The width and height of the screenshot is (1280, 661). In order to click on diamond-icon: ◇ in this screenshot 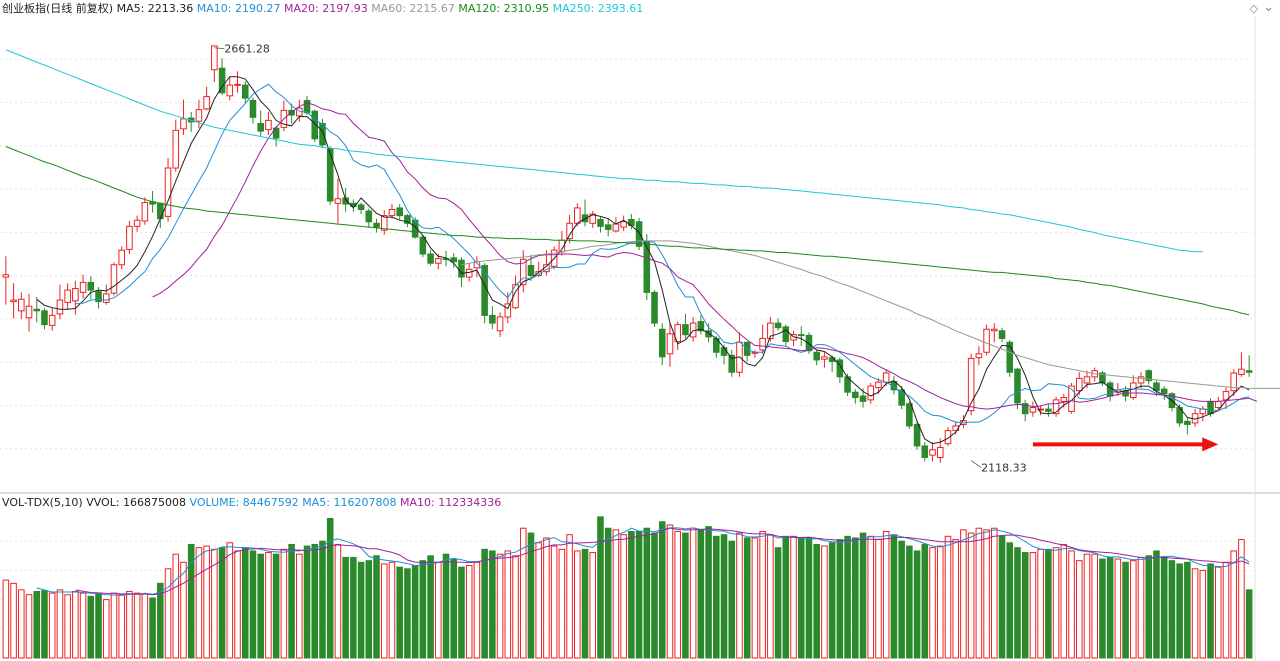, I will do `click(1253, 8)`.